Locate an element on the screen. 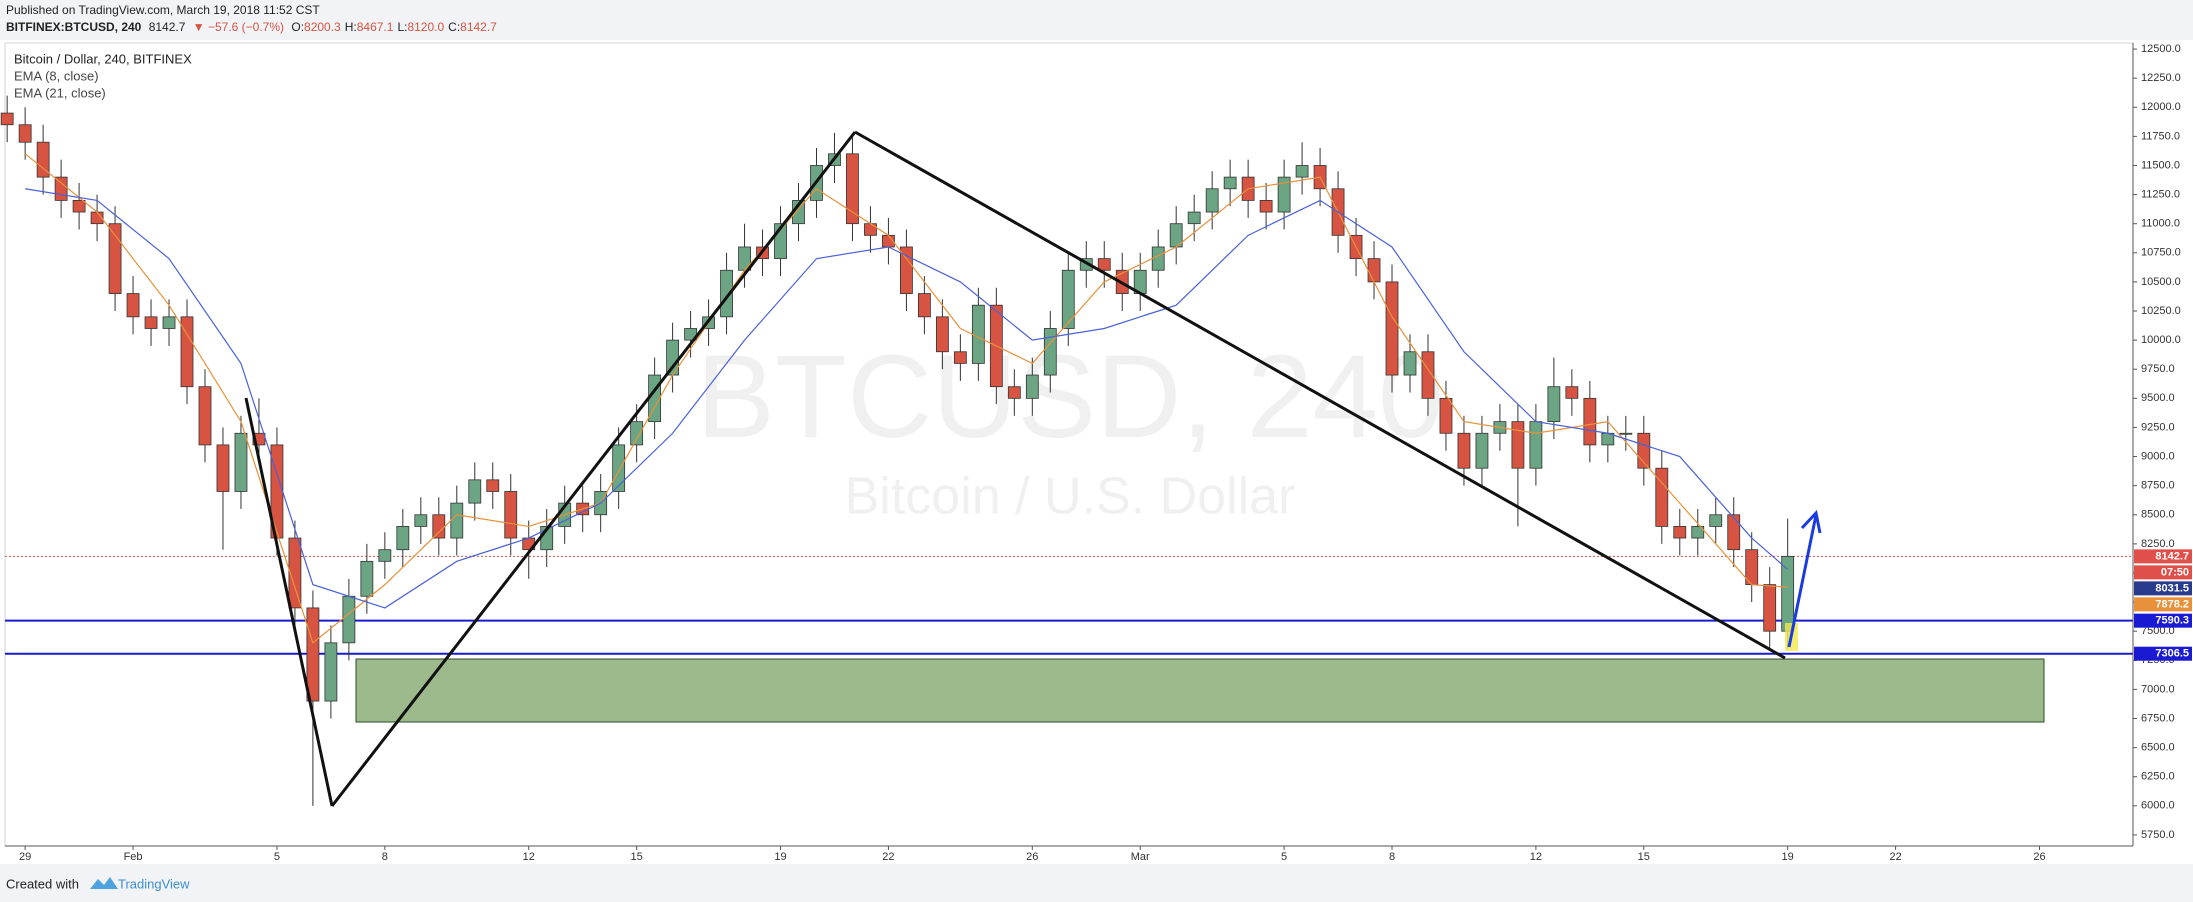 This screenshot has height=902, width=2193. y-tick-label: 6750.0 is located at coordinates (2158, 718).